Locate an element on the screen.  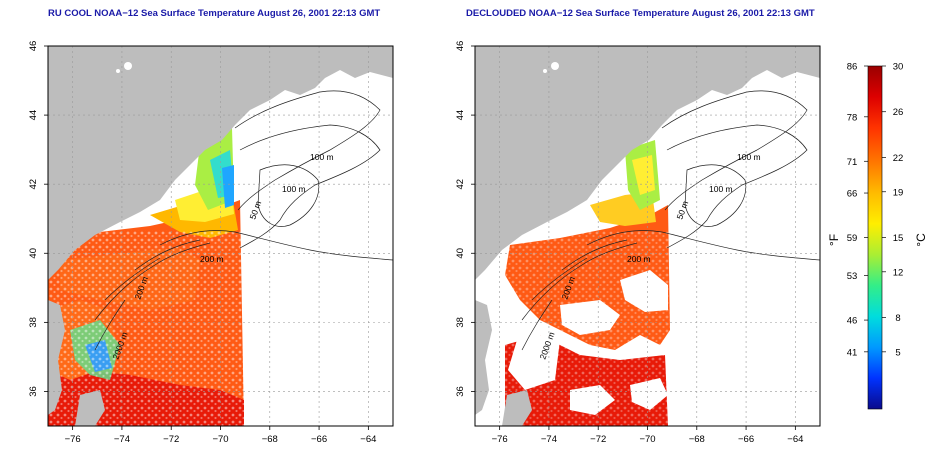
left-sst-field is located at coordinates (146, 277).